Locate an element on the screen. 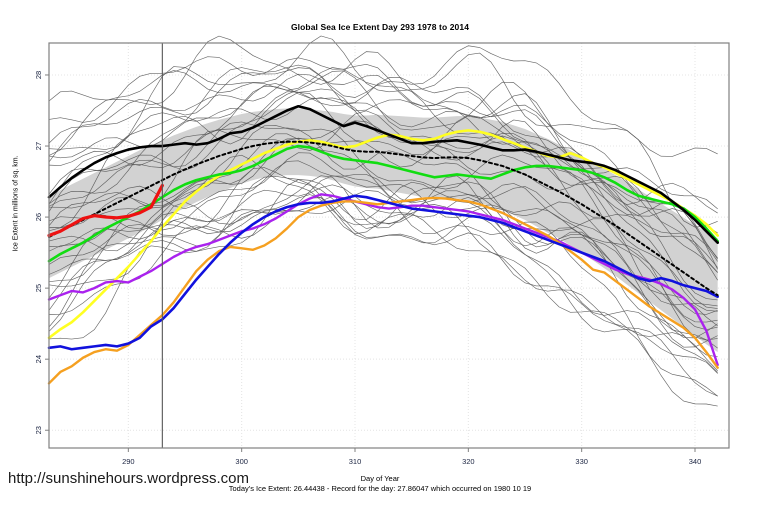  svg-text: 340 is located at coordinates (695, 461).